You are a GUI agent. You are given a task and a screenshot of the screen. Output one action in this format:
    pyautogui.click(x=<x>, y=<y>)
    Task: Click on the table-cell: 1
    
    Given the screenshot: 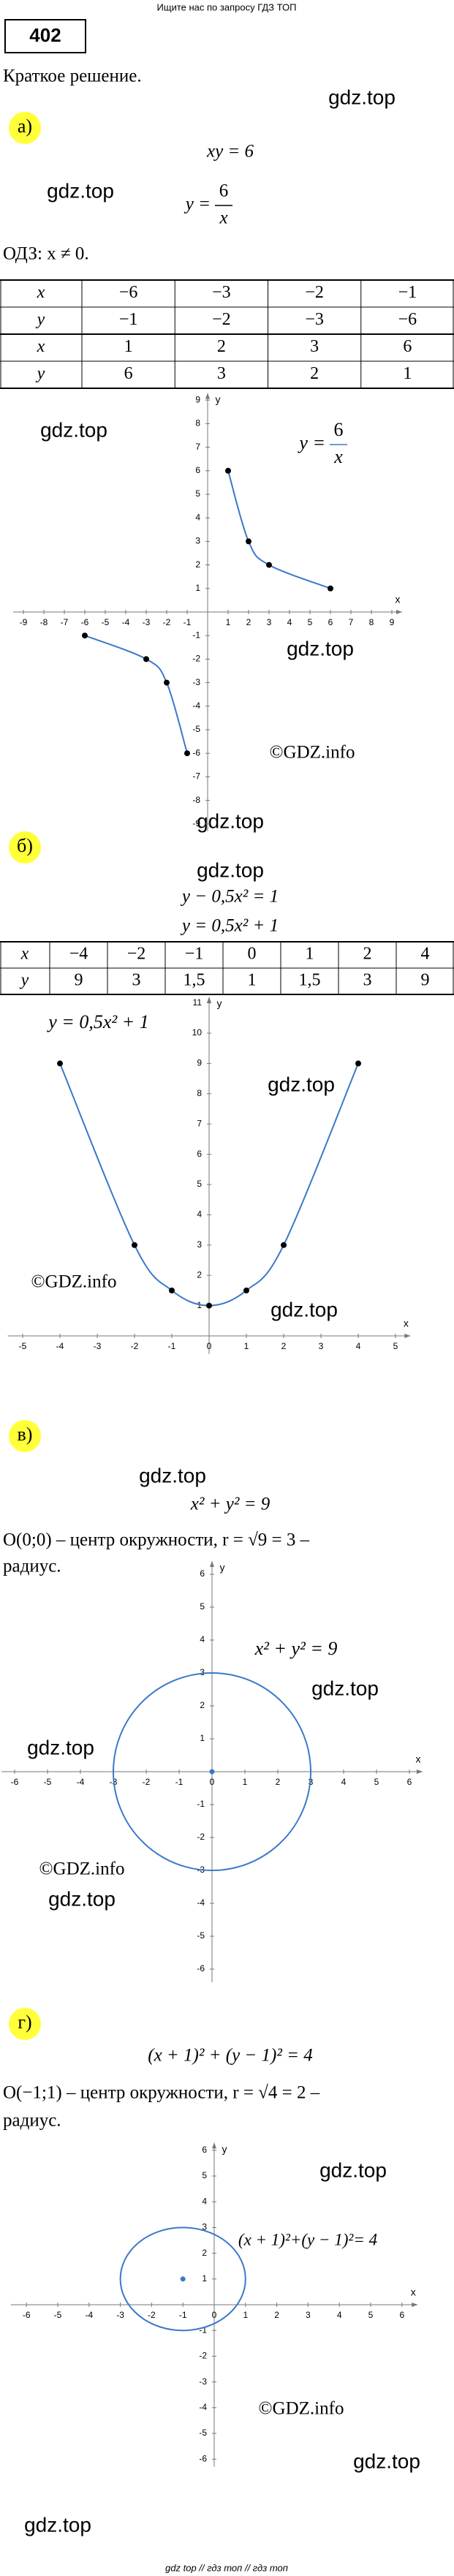 What is the action you would take?
    pyautogui.click(x=128, y=346)
    